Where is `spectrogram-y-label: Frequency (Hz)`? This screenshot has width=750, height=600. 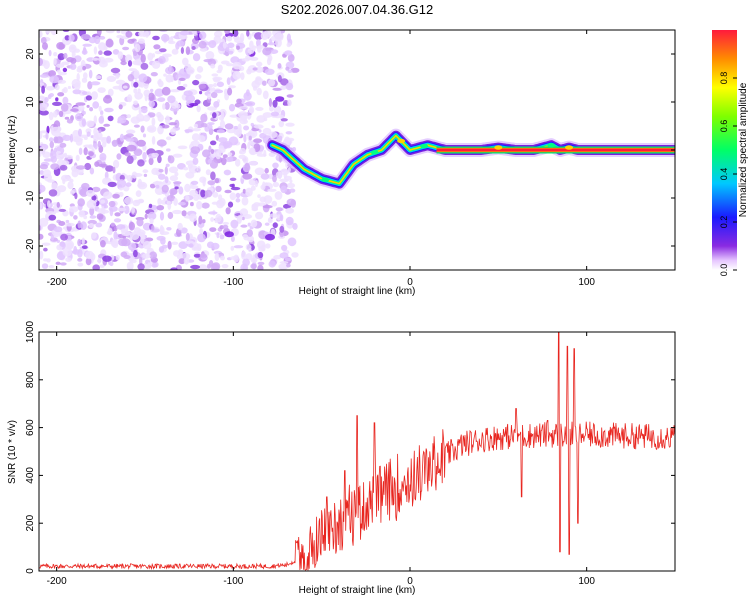 spectrogram-y-label: Frequency (Hz) is located at coordinates (12, 150).